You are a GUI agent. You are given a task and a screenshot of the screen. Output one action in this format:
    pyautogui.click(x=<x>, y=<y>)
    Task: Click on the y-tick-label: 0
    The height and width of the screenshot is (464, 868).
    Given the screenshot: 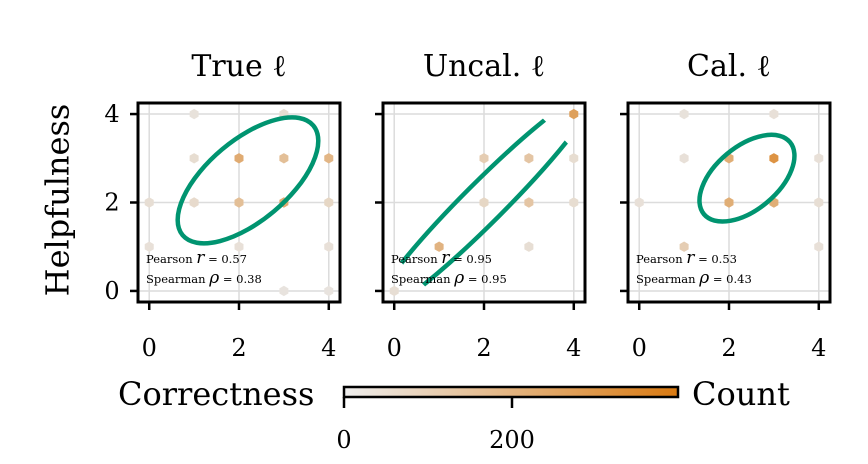 What is the action you would take?
    pyautogui.click(x=111, y=291)
    